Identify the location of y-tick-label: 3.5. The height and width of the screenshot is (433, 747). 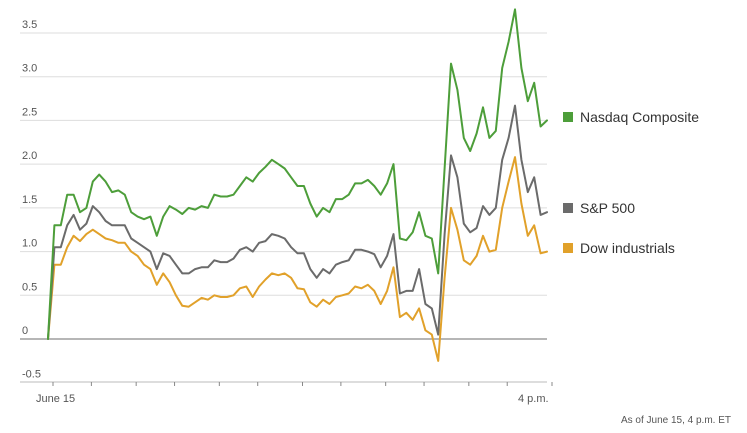
(29, 25).